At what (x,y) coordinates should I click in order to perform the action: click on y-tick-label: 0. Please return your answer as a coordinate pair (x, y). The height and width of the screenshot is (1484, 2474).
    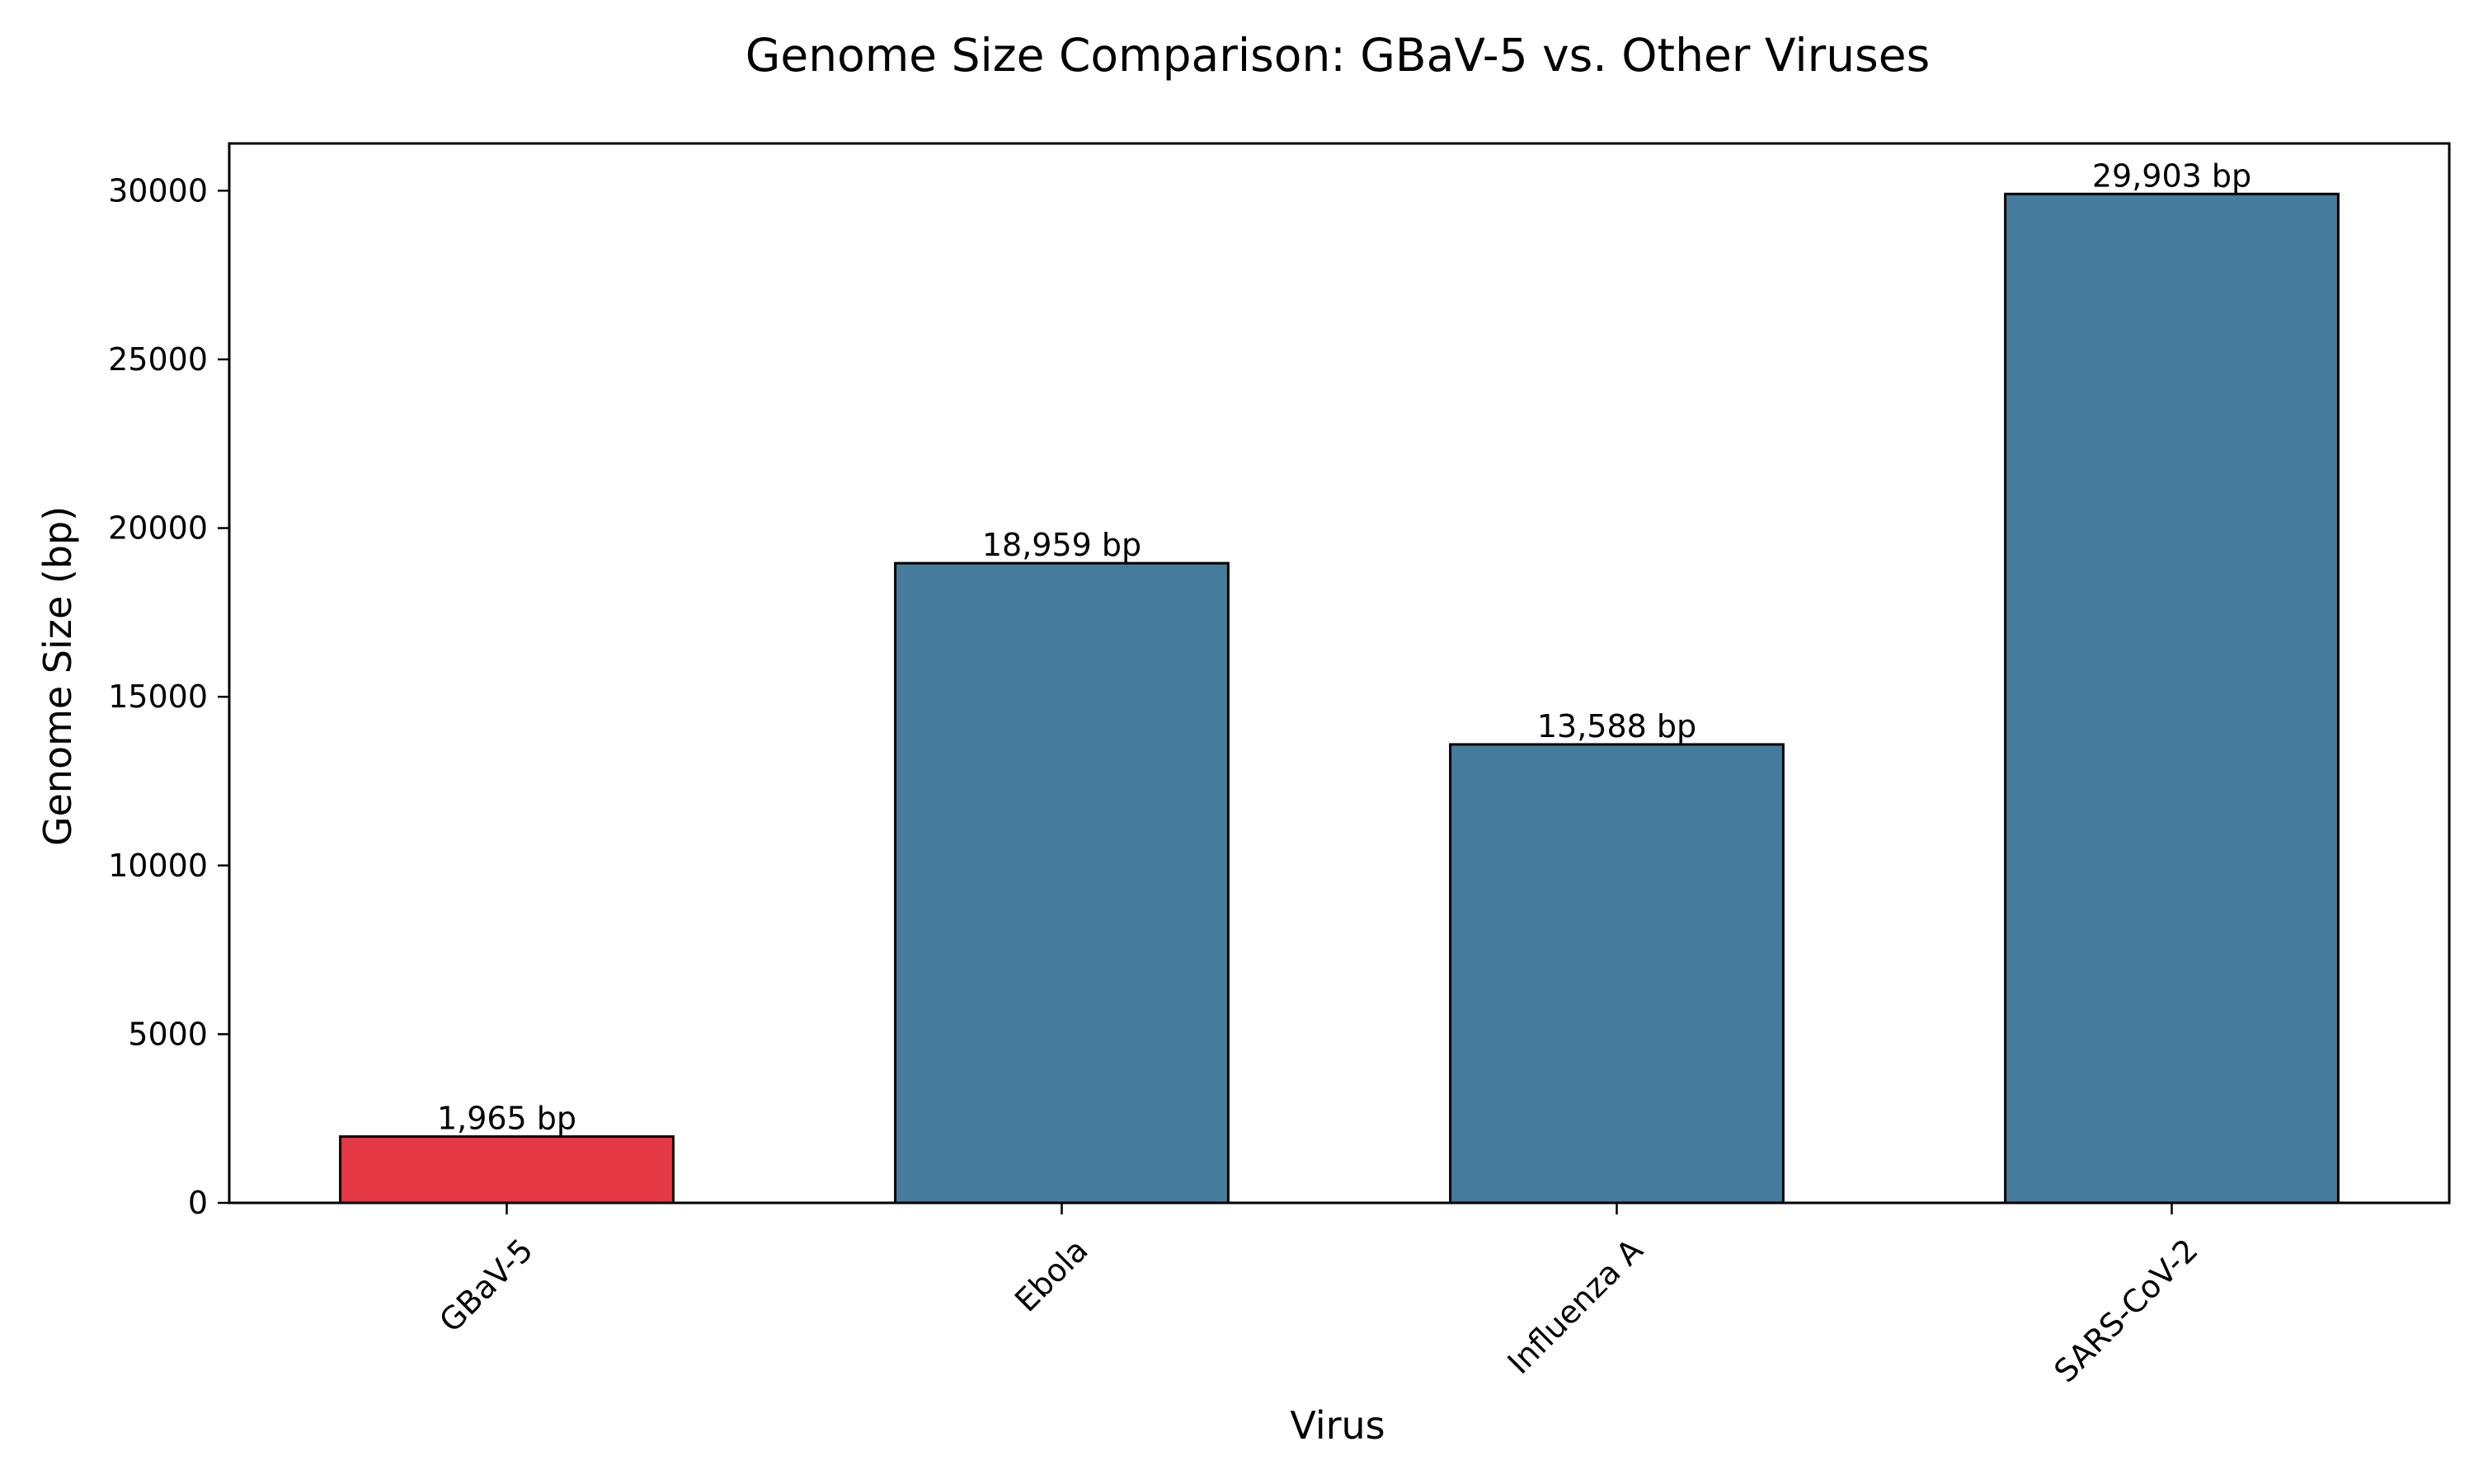
    Looking at the image, I should click on (198, 1203).